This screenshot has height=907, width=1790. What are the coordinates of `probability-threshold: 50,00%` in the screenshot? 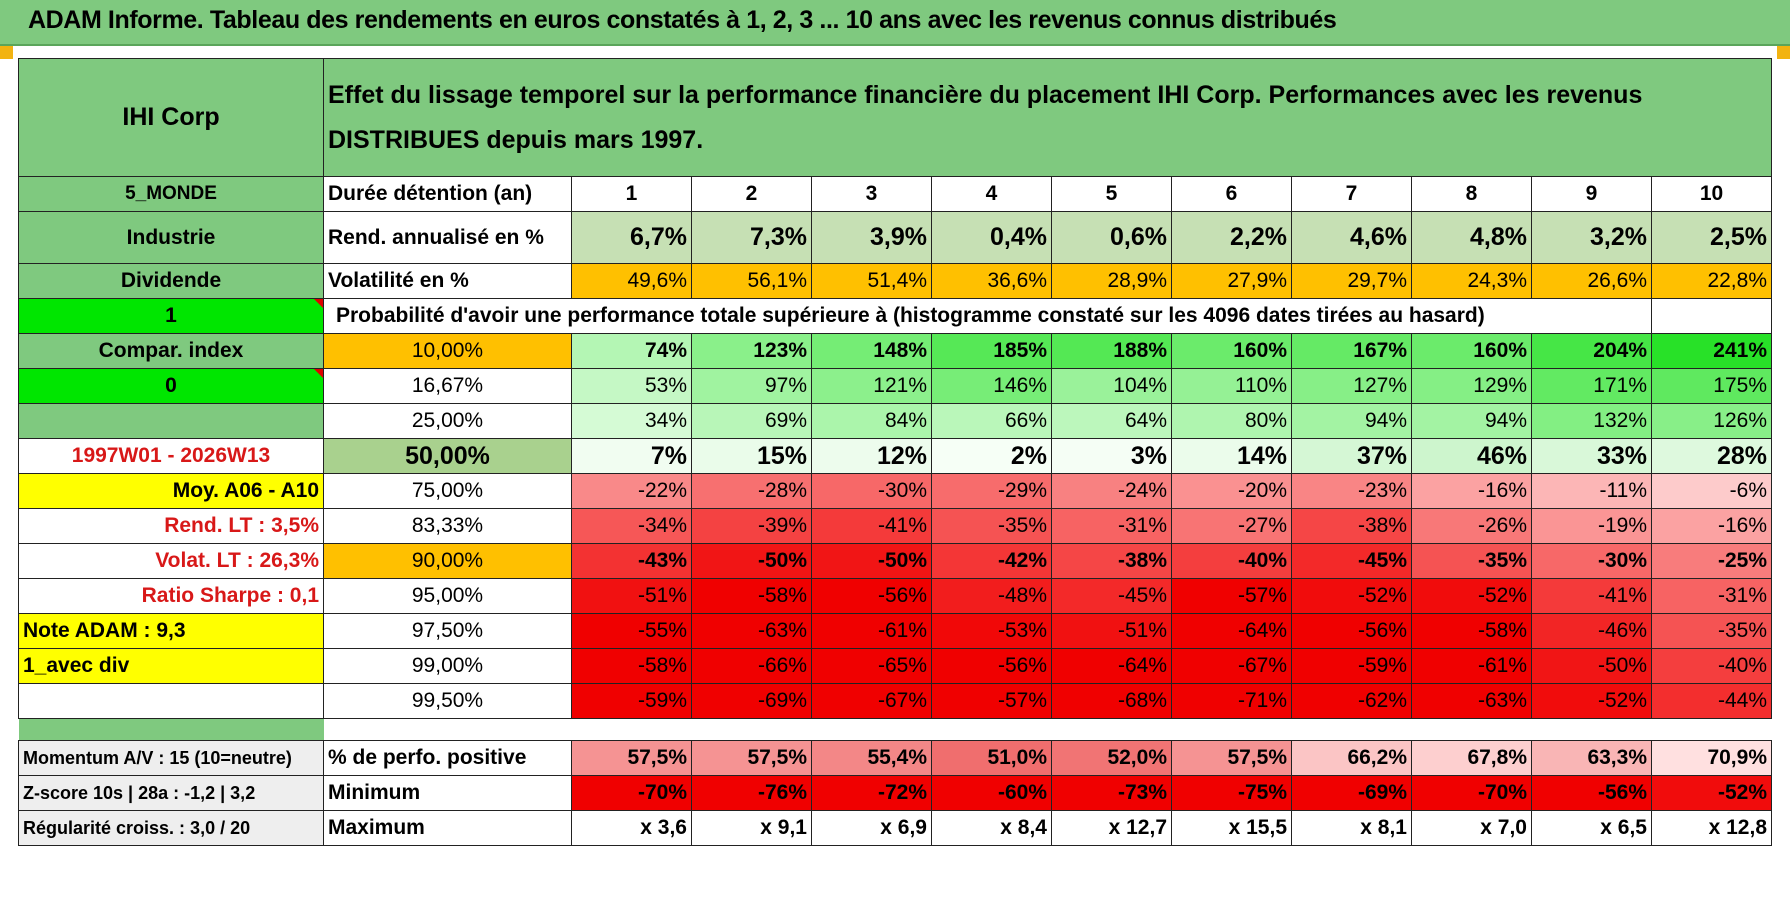 It's located at (447, 456).